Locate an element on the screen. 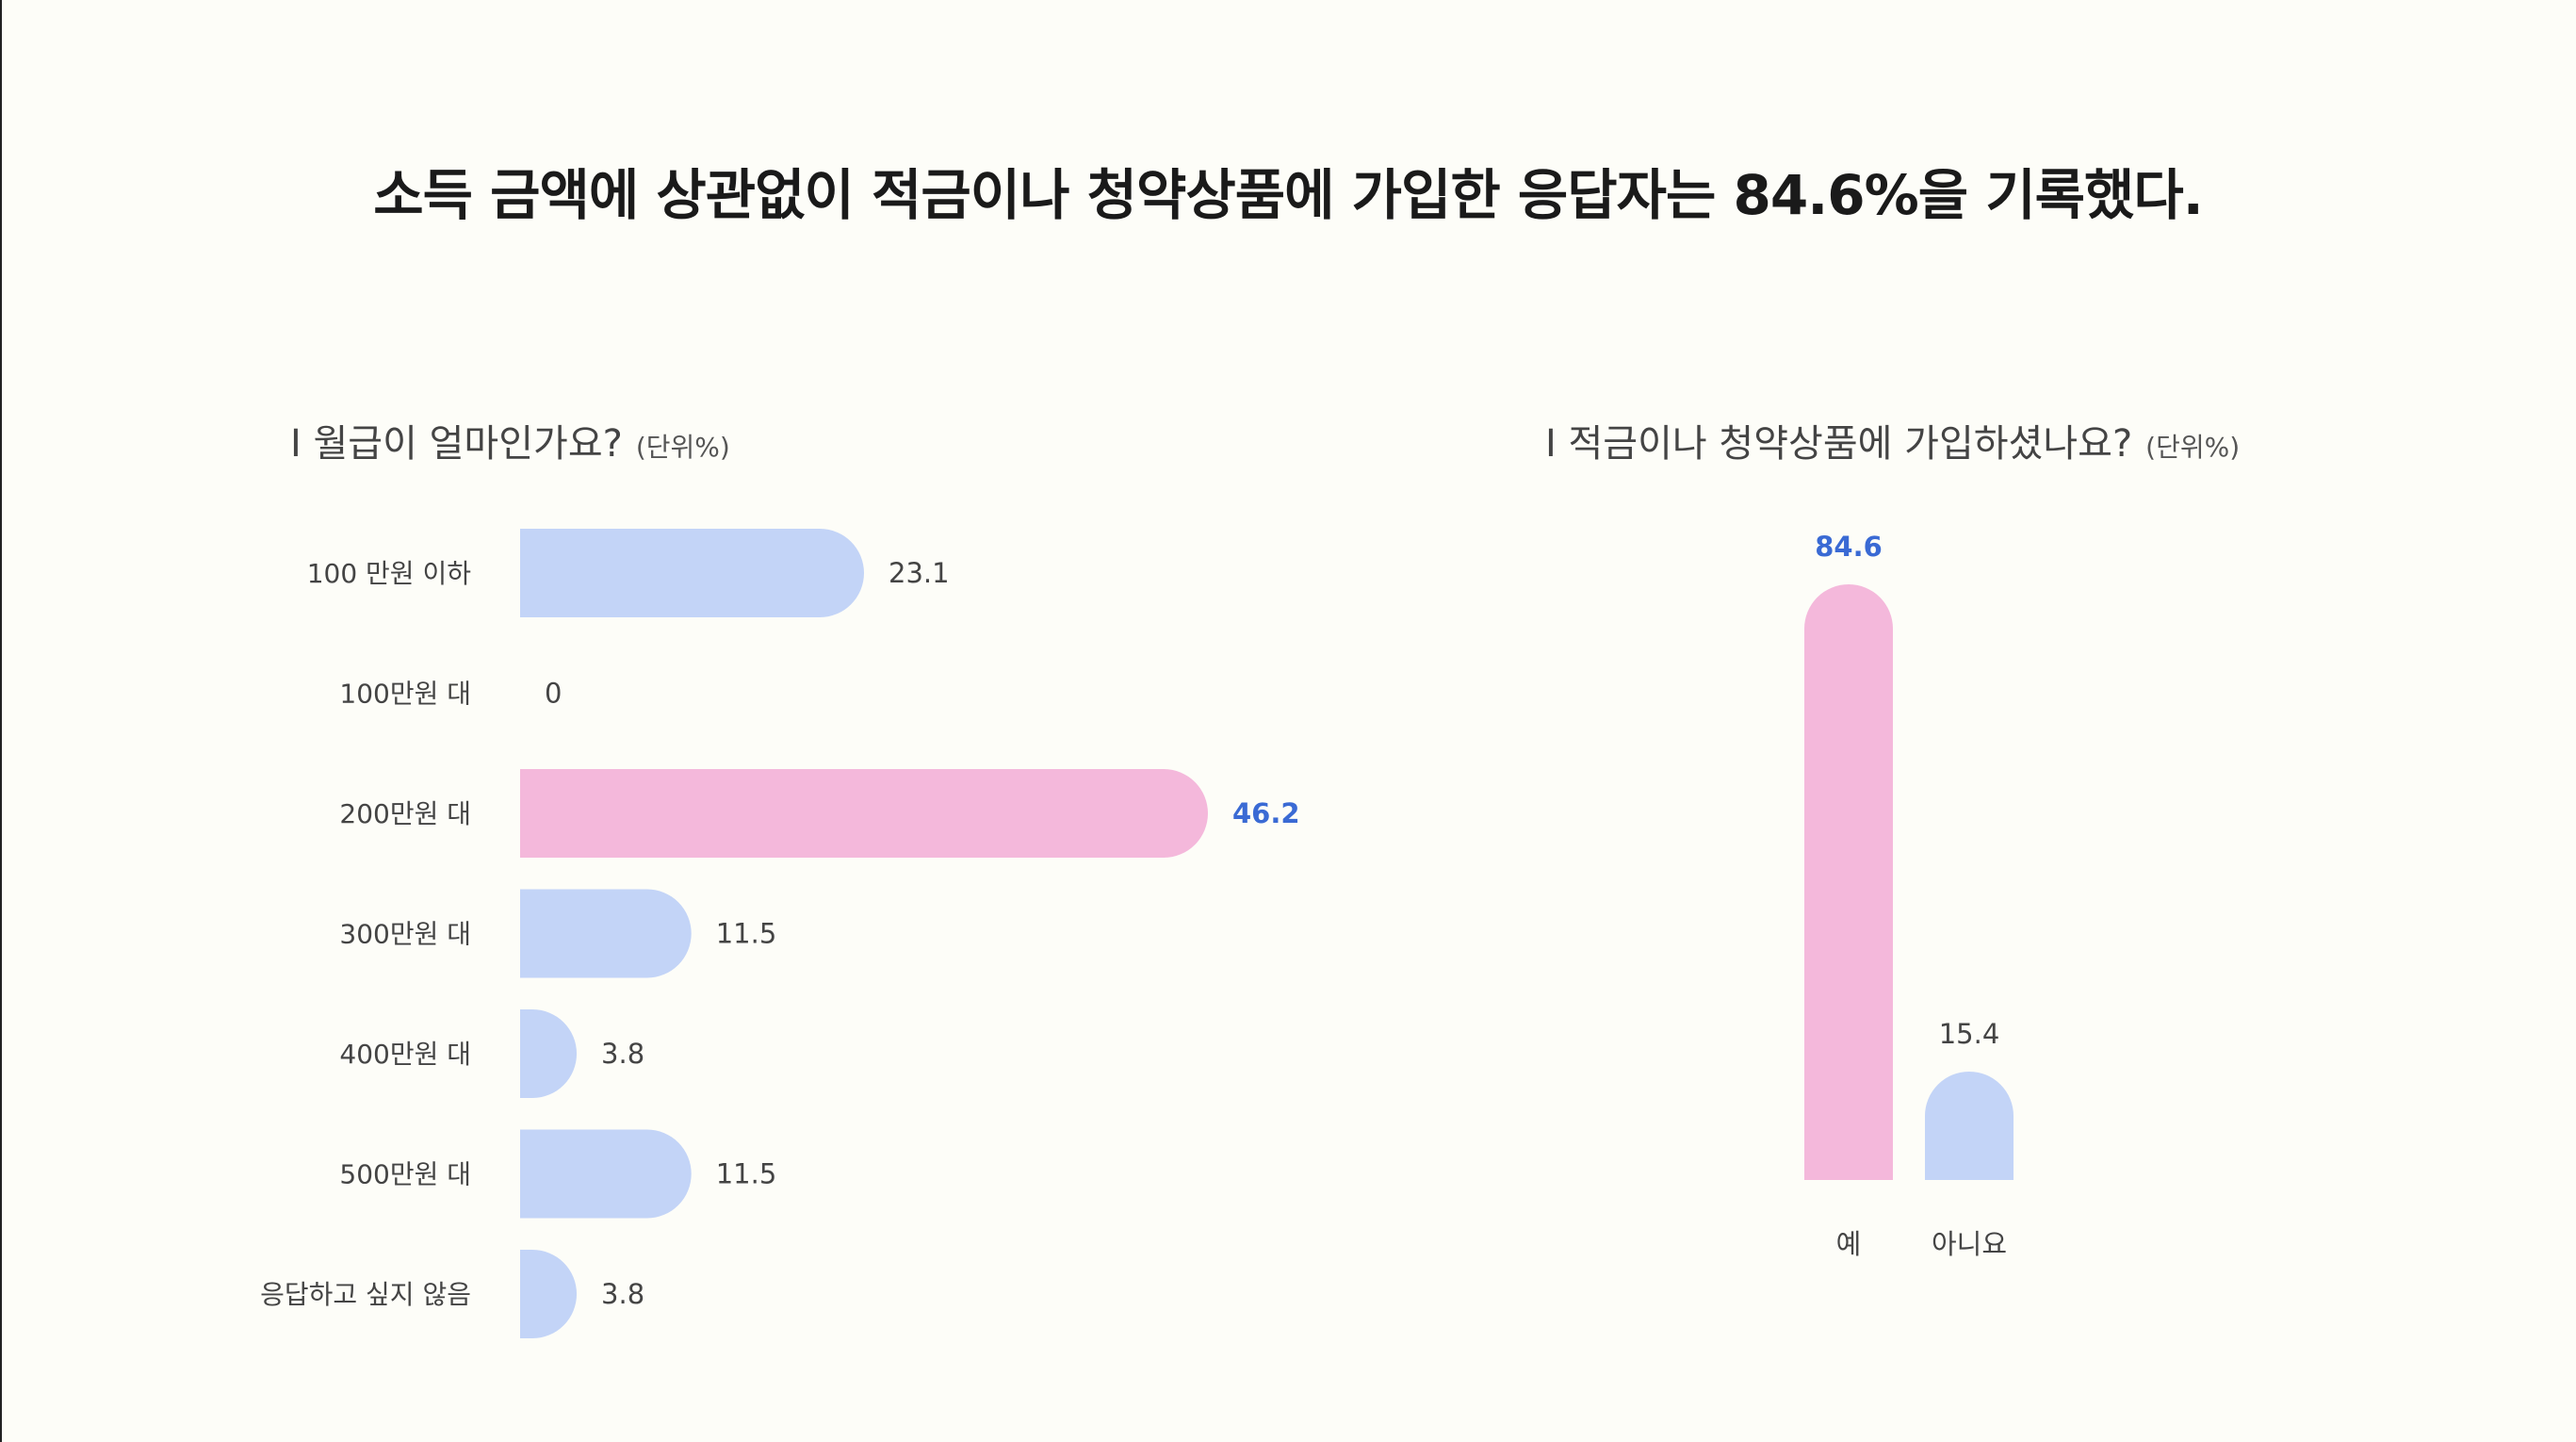 Image resolution: width=2576 pixels, height=1442 pixels. category-label-5: 500만원 대 is located at coordinates (405, 1174).